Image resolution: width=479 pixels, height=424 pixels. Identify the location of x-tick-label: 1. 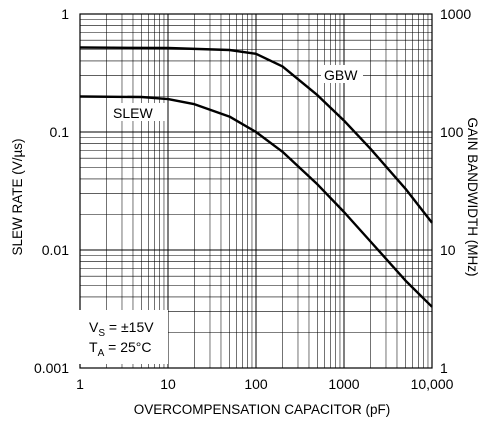
(80, 384).